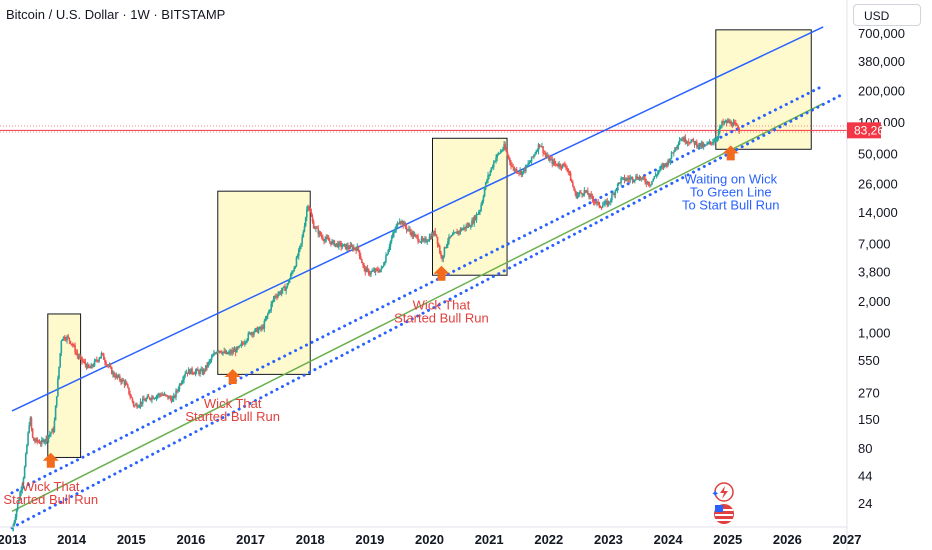 Image resolution: width=932 pixels, height=550 pixels. Describe the element at coordinates (869, 360) in the screenshot. I see `y-tick-label: 550` at that location.